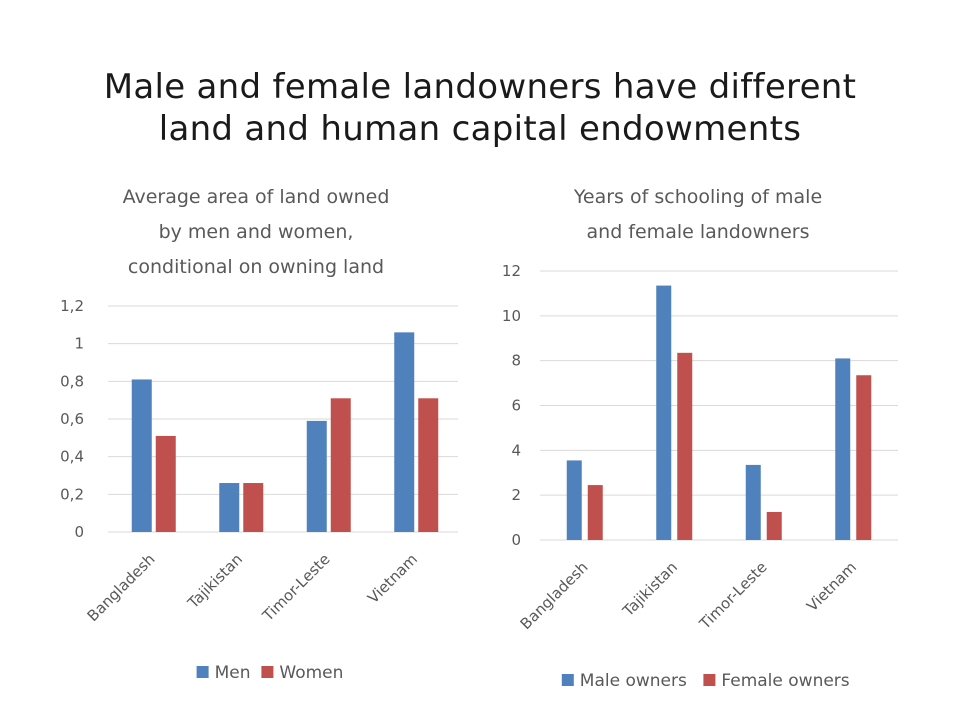 The image size is (960, 720). What do you see at coordinates (864, 457) in the screenshot?
I see `school-bar-female-owners-vietnam` at bounding box center [864, 457].